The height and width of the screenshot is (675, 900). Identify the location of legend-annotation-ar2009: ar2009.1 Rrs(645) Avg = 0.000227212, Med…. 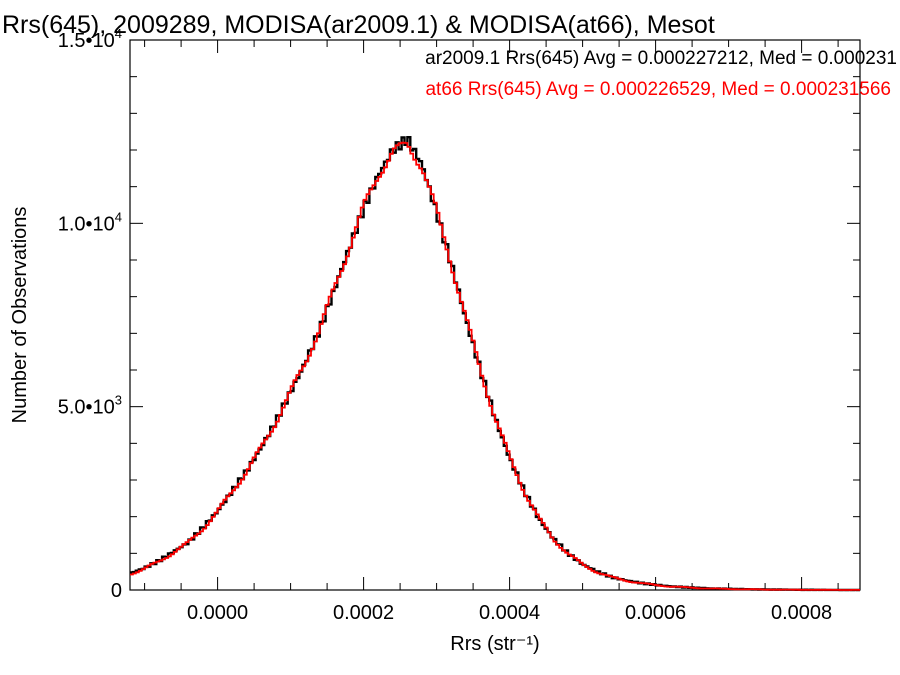
(661, 58).